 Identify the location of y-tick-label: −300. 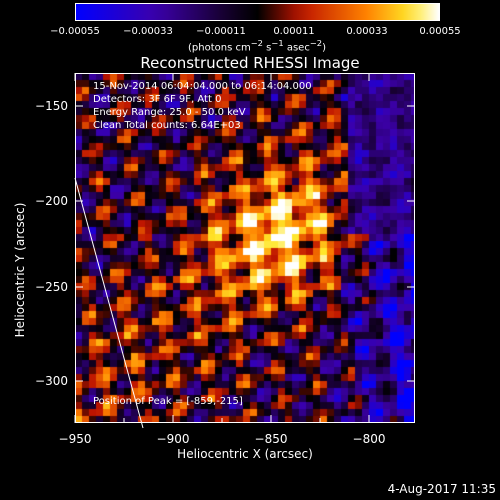
(51, 381).